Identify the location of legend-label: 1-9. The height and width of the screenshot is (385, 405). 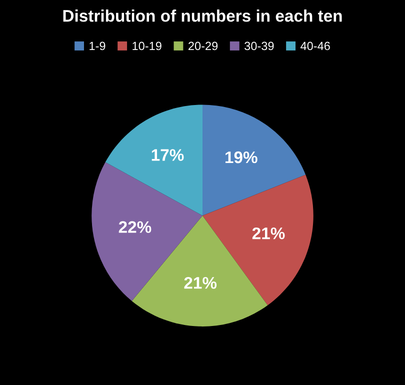
(98, 46).